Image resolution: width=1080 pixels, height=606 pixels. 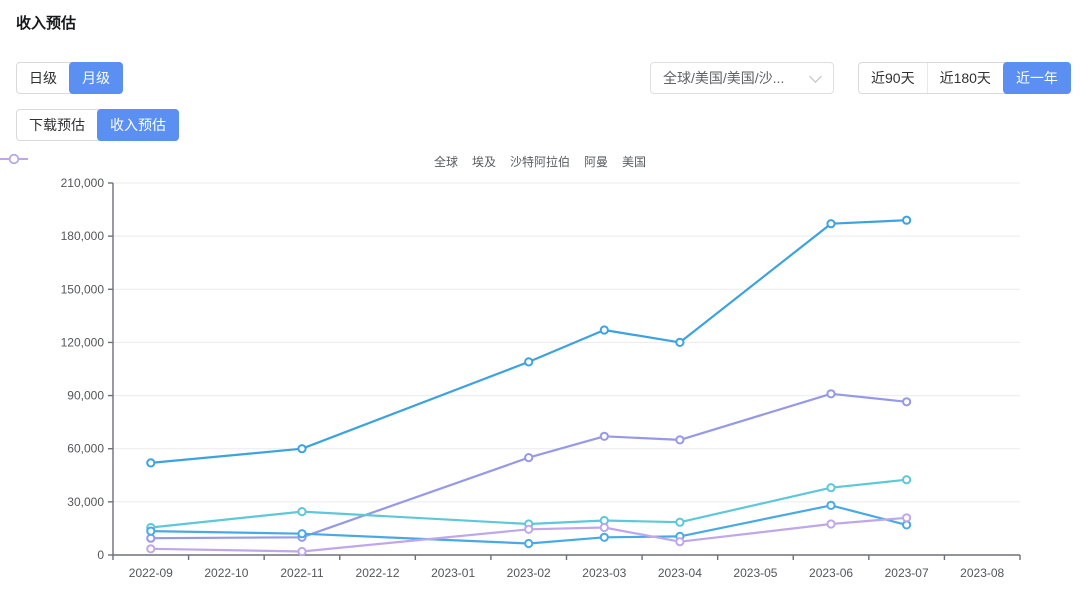 I want to click on legend-label: 沙特阿拉伯, so click(x=539, y=162).